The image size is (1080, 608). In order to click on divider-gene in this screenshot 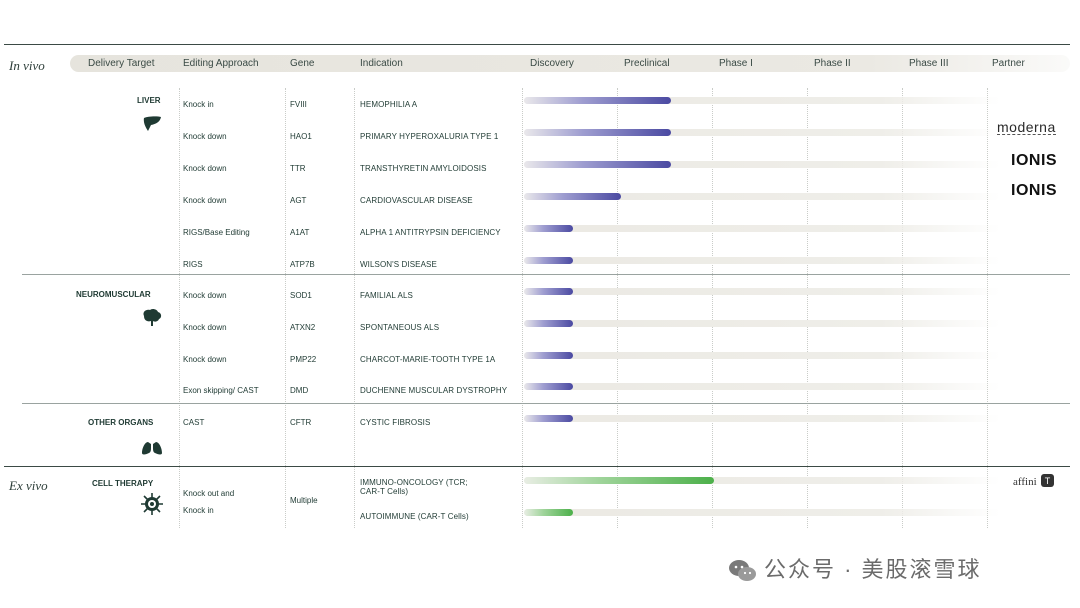, I will do `click(285, 308)`.